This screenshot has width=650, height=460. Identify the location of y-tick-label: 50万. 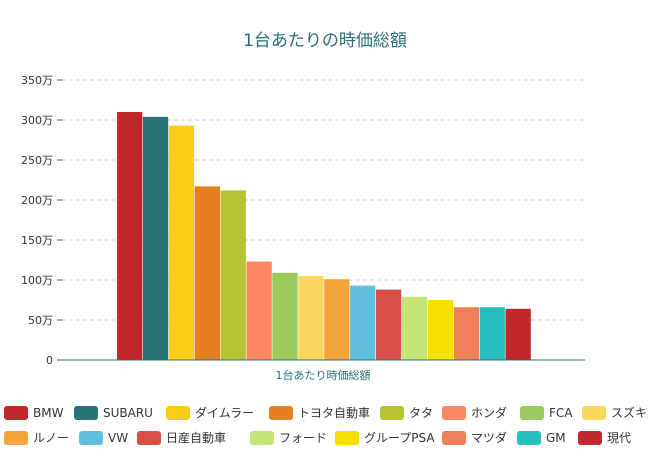
(40, 320).